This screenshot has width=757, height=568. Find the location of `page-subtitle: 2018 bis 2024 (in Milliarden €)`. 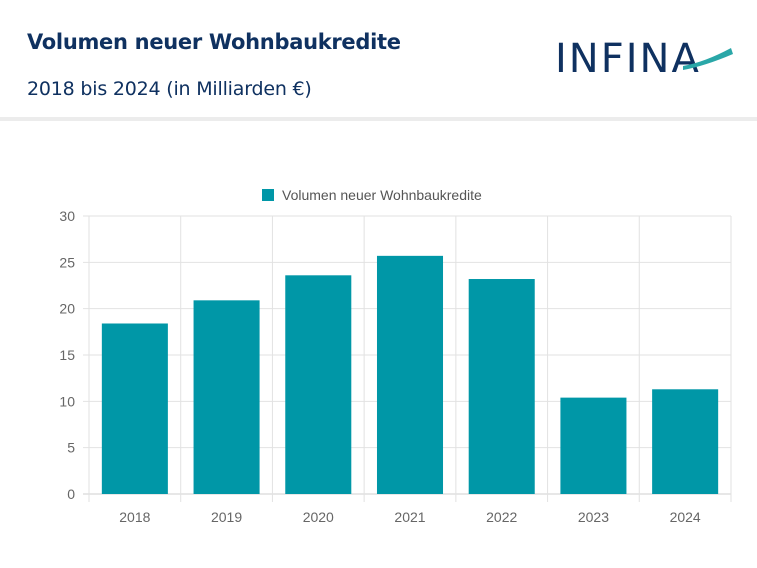

page-subtitle: 2018 bis 2024 (in Milliarden €) is located at coordinates (169, 89).